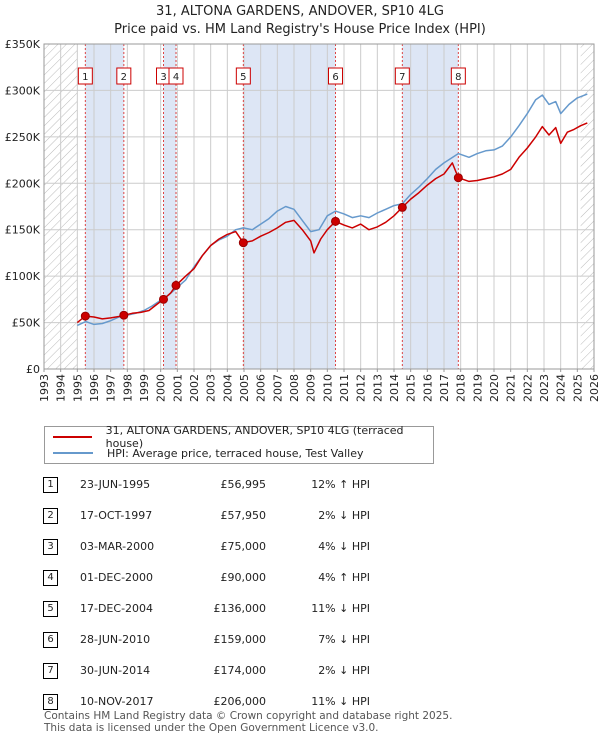  I want to click on x-tick-label: 2006, so click(261, 388).